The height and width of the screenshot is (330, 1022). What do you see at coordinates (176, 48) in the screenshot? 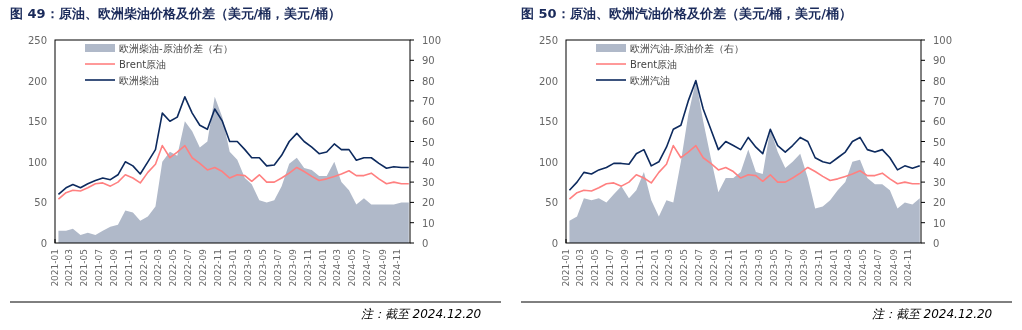
I see `legend-label: 欧洲柴油-原油价差（右）` at bounding box center [176, 48].